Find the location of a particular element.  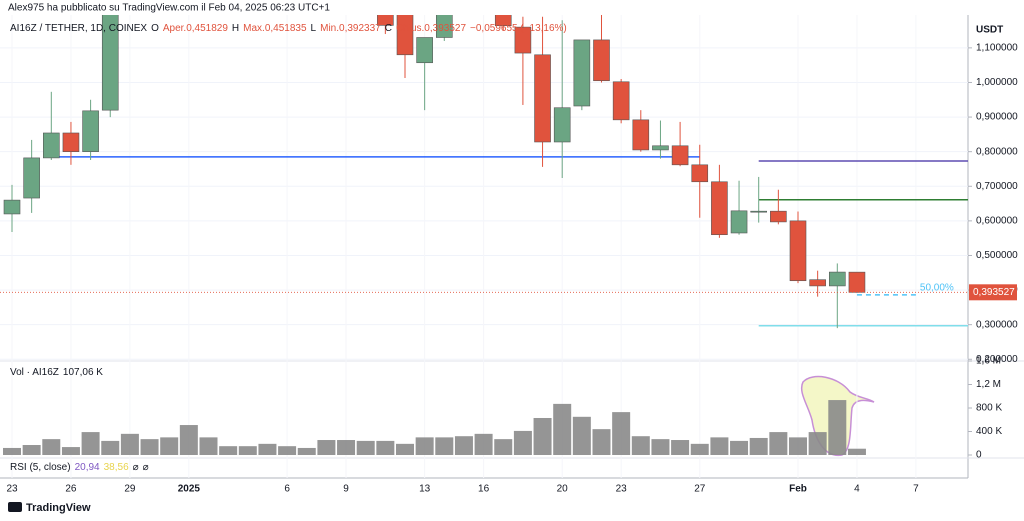

y-tick-label: 0,900000 is located at coordinates (997, 117).